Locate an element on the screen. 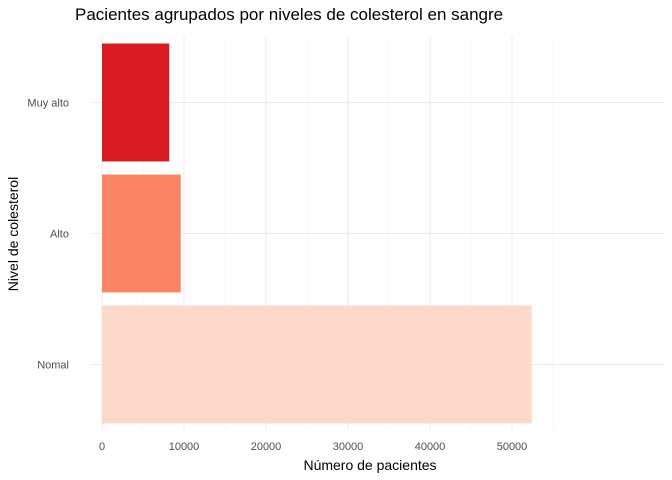 The height and width of the screenshot is (480, 672). y-tick-label: Alto is located at coordinates (59, 235).